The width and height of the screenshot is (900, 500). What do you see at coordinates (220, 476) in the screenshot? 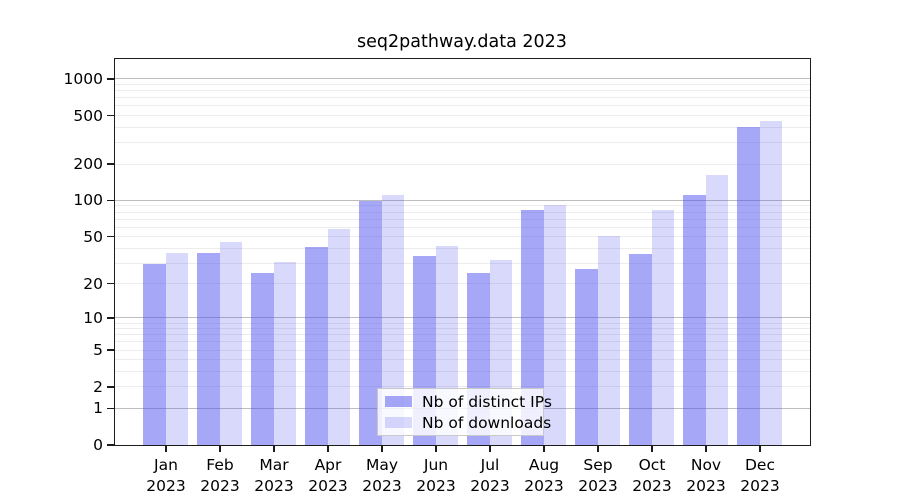
I see `x-tick-label: Feb 2023` at bounding box center [220, 476].